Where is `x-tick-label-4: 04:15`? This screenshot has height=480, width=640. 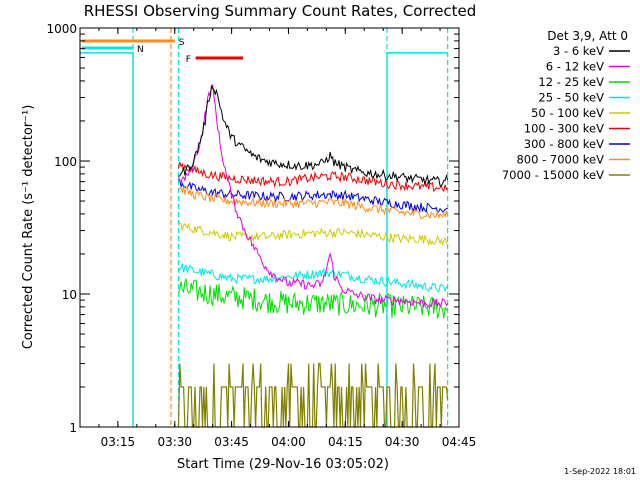
x-tick-label-4: 04:15 is located at coordinates (345, 442).